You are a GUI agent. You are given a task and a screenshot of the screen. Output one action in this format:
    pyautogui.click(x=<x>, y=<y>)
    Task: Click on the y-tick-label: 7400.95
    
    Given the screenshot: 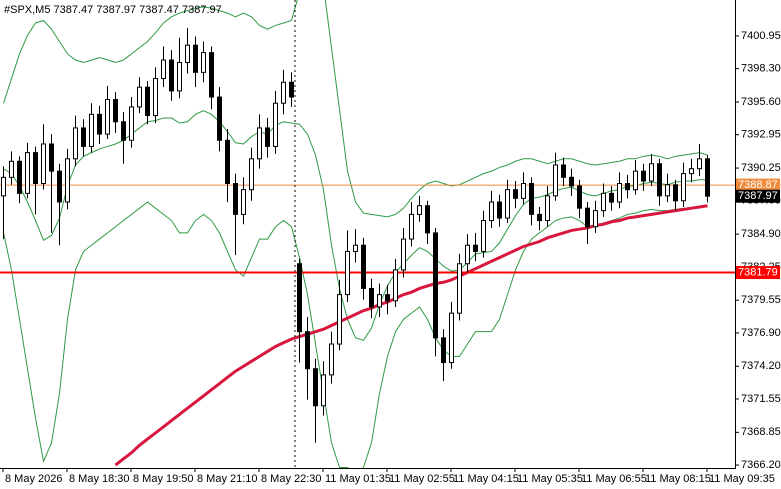 What is the action you would take?
    pyautogui.click(x=761, y=36)
    